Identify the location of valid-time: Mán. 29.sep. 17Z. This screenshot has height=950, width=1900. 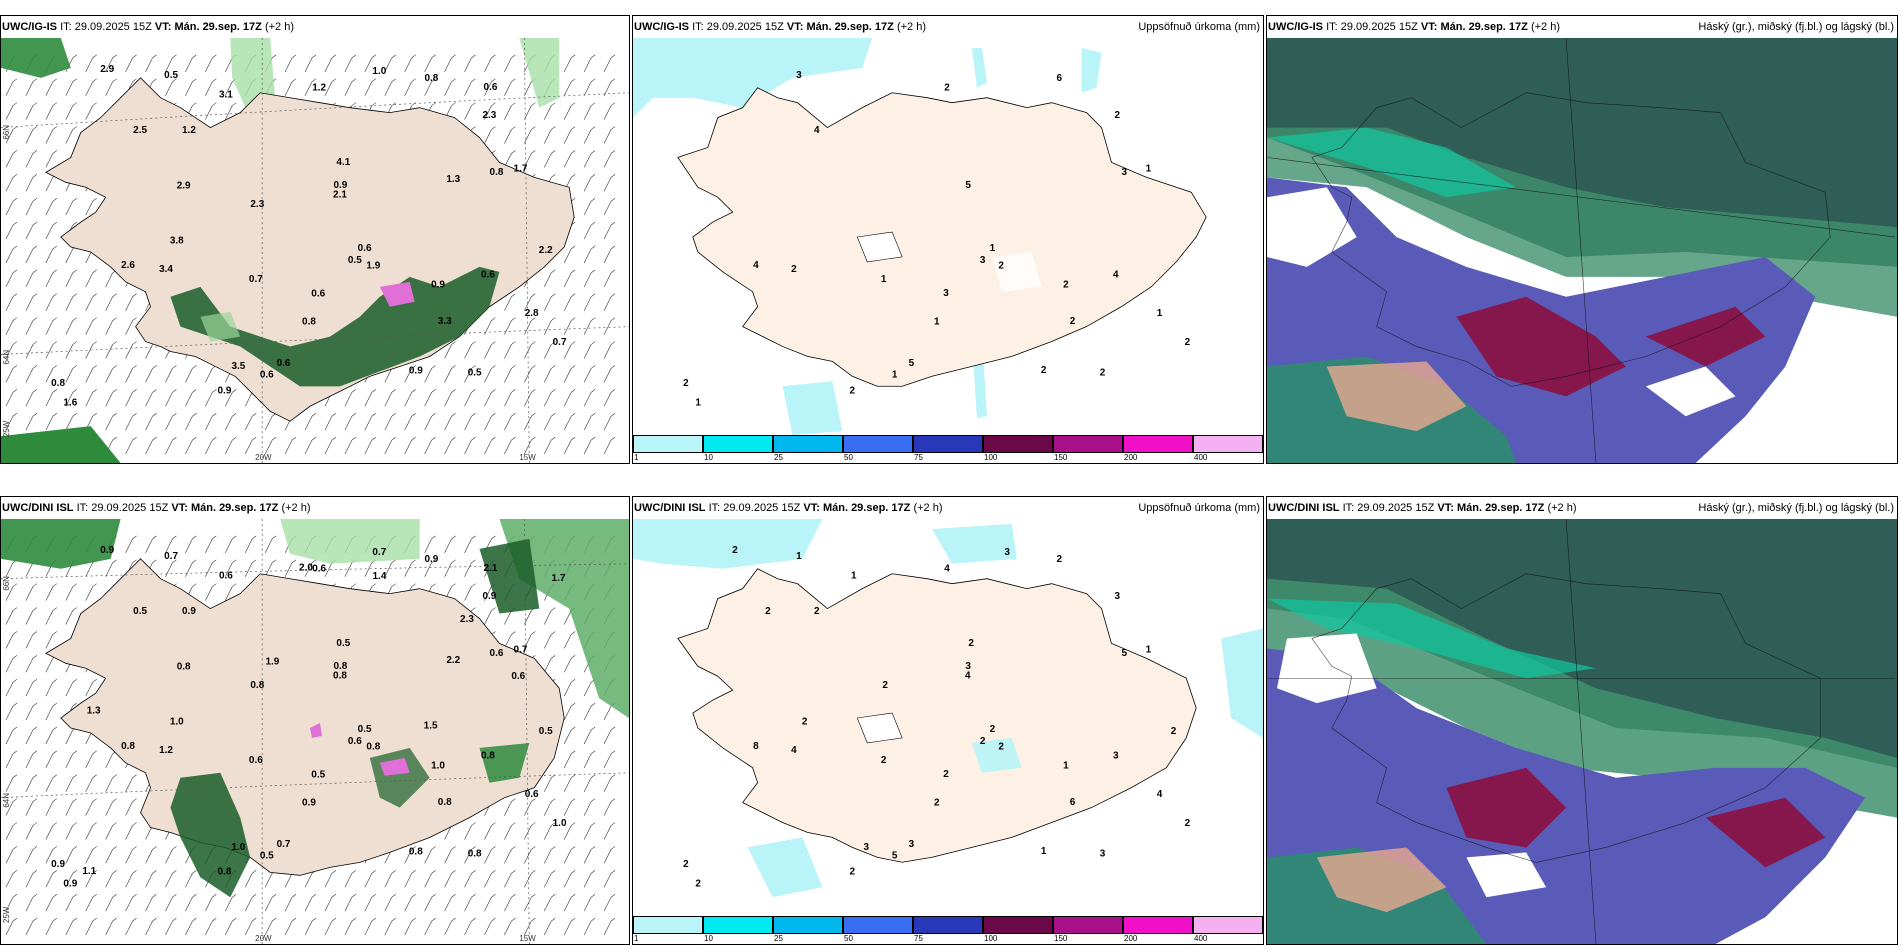
(218, 27).